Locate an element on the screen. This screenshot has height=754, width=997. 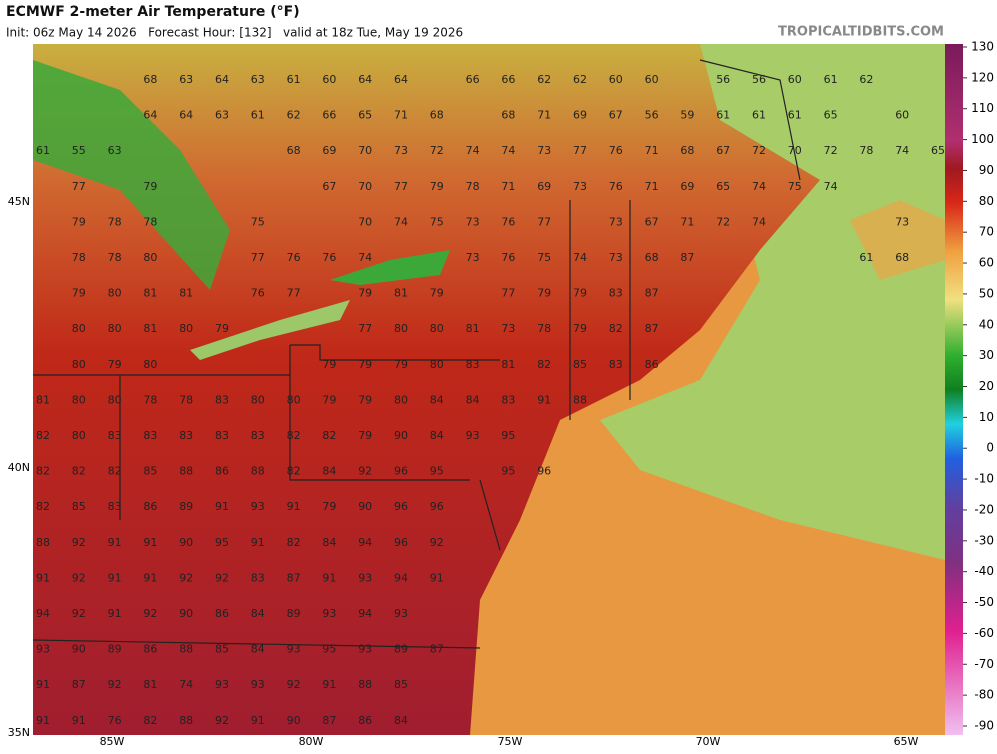
colorbar-label: -10 is located at coordinates (984, 479).